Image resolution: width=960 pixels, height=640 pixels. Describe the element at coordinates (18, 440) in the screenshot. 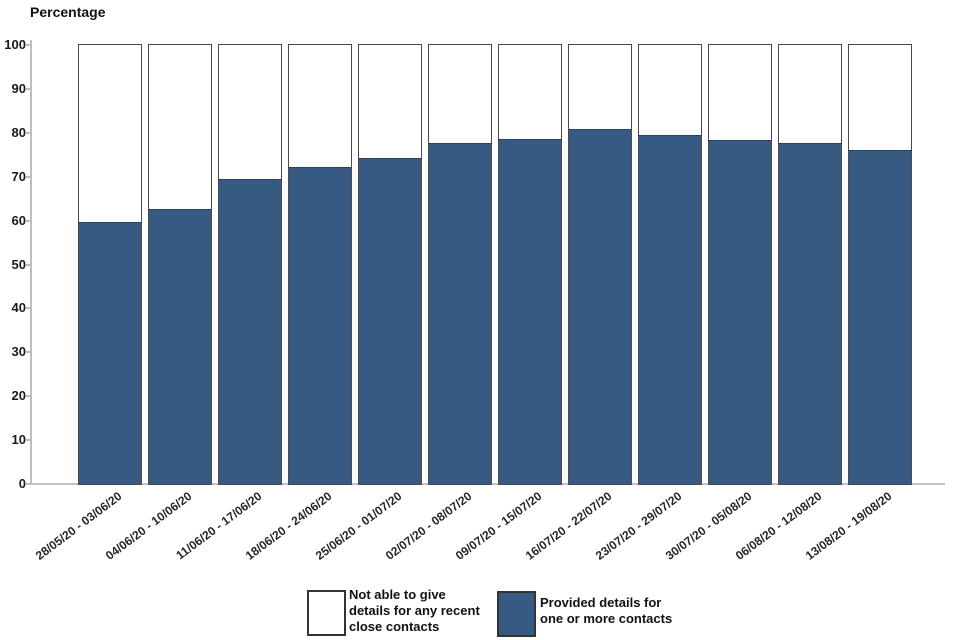

I see `y-axis-tick-label: 10` at that location.